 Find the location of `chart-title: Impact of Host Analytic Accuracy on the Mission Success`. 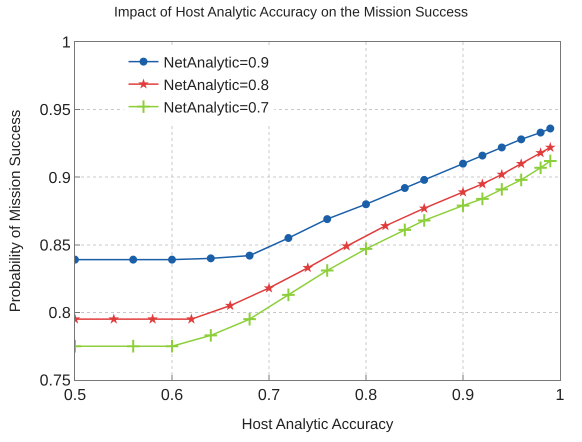

chart-title: Impact of Host Analytic Accuracy on the Mission Success is located at coordinates (291, 11).